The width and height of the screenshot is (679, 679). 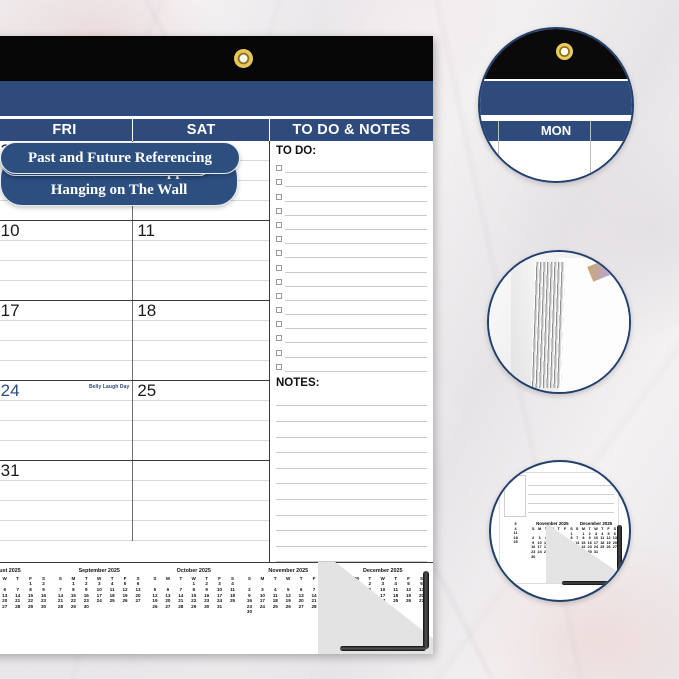 I want to click on calendar-day-cell: 31, so click(x=67, y=501).